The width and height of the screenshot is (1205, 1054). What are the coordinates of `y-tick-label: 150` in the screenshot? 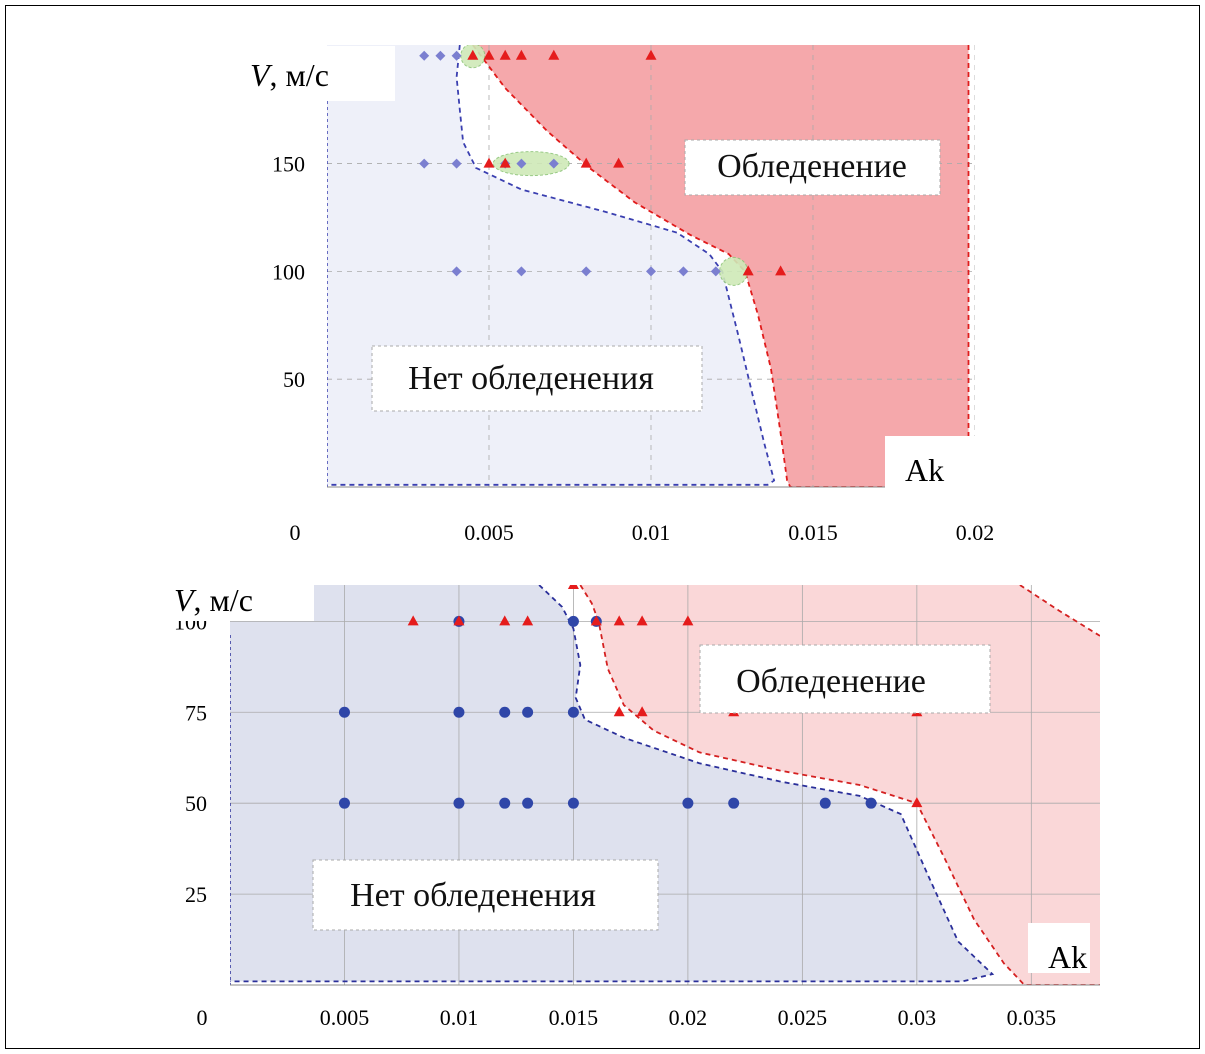 It's located at (288, 164).